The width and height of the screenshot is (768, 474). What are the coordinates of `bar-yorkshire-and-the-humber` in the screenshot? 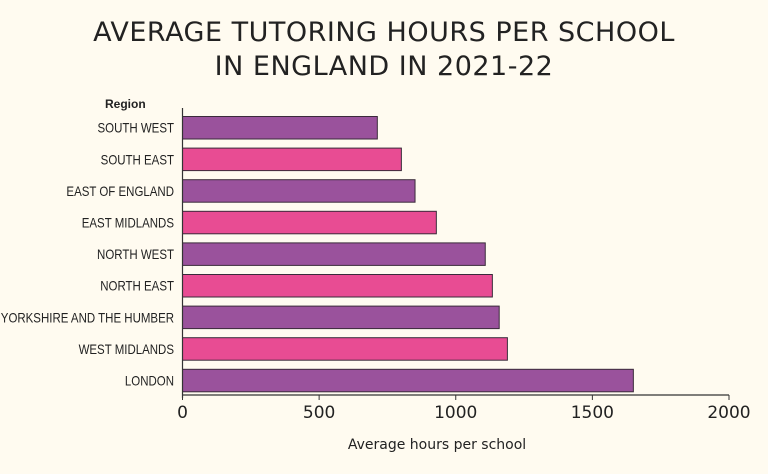 It's located at (341, 317).